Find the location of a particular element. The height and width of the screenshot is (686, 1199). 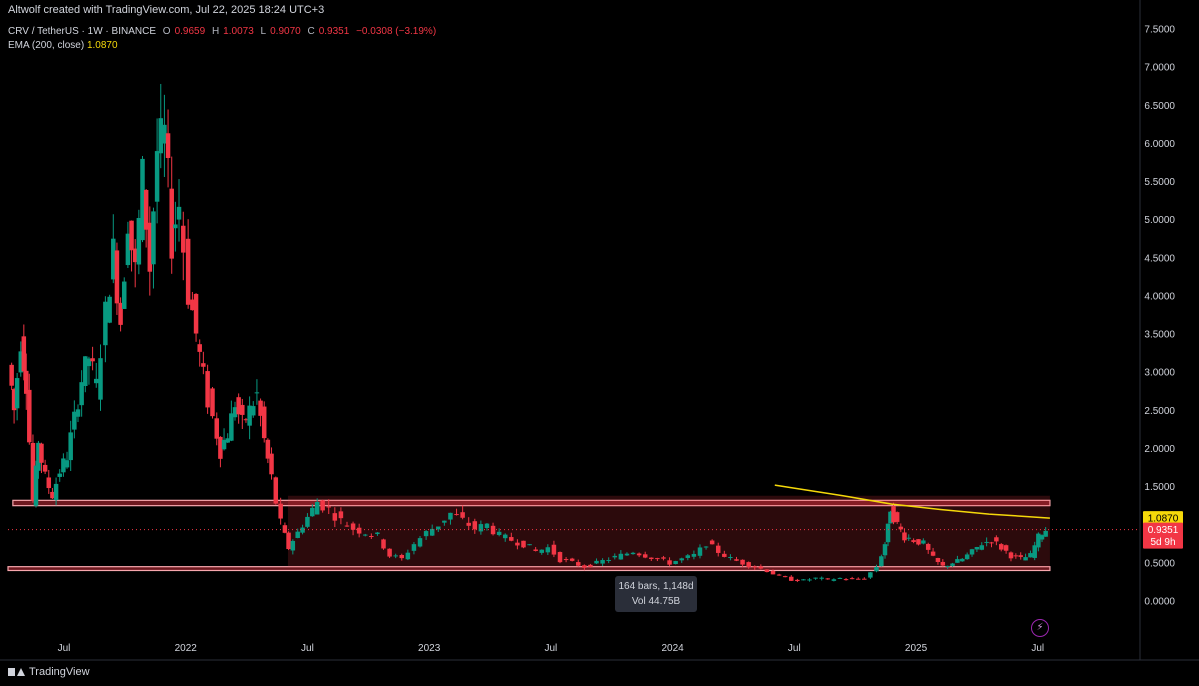

tradingview-brand: TradingView is located at coordinates (49, 672).